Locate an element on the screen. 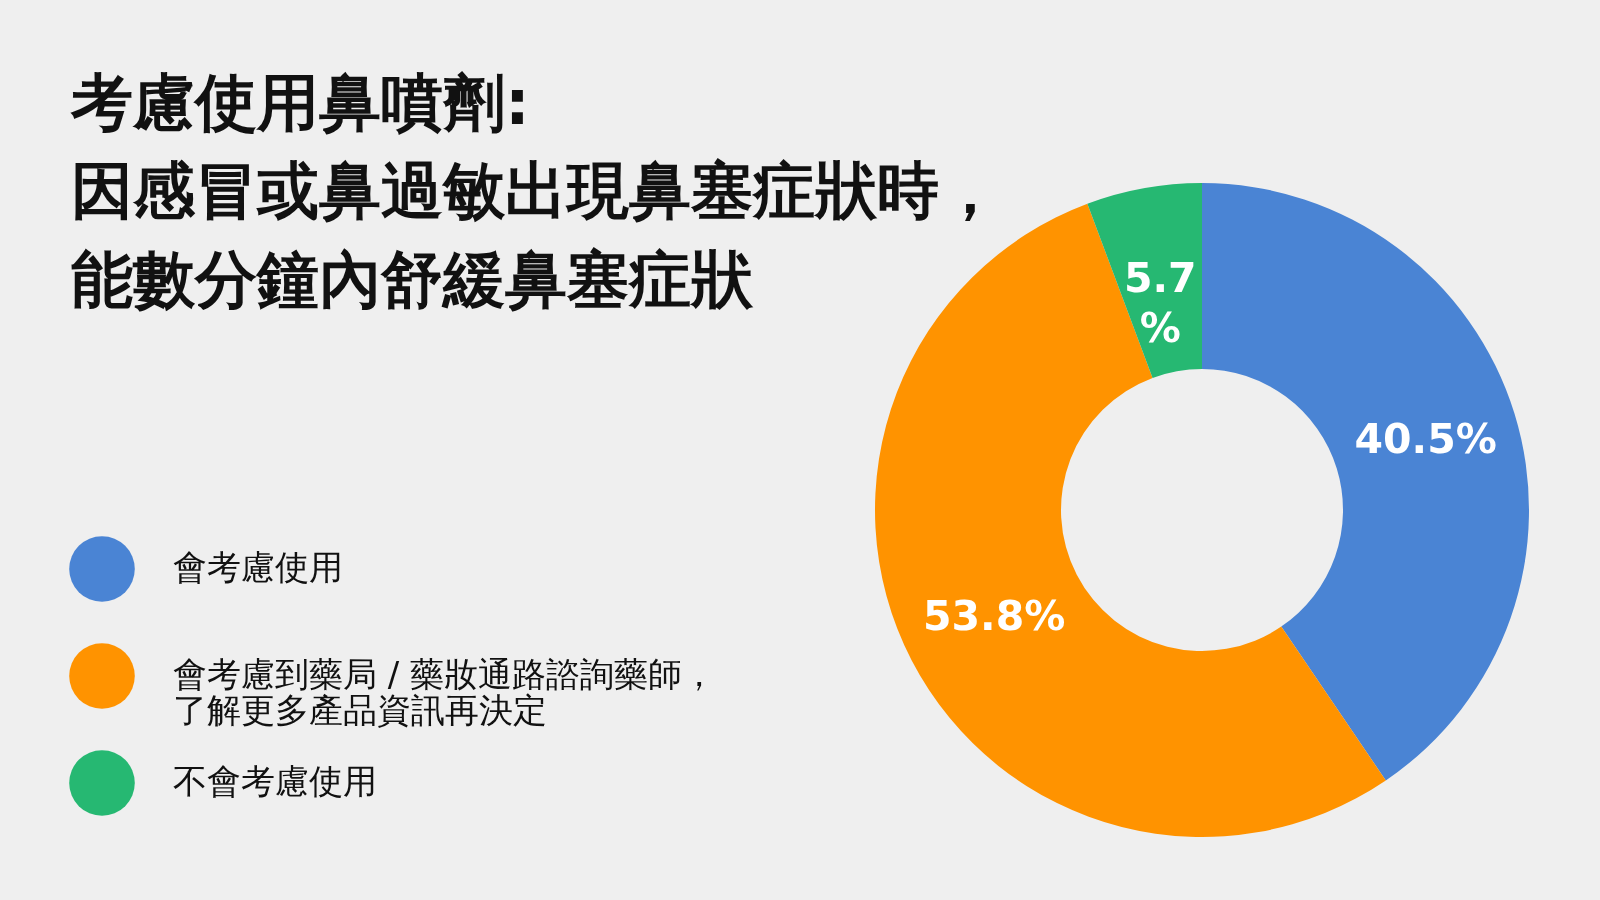 This screenshot has height=900, width=1600. legend-label: 不會考慮使用 is located at coordinates (275, 781).